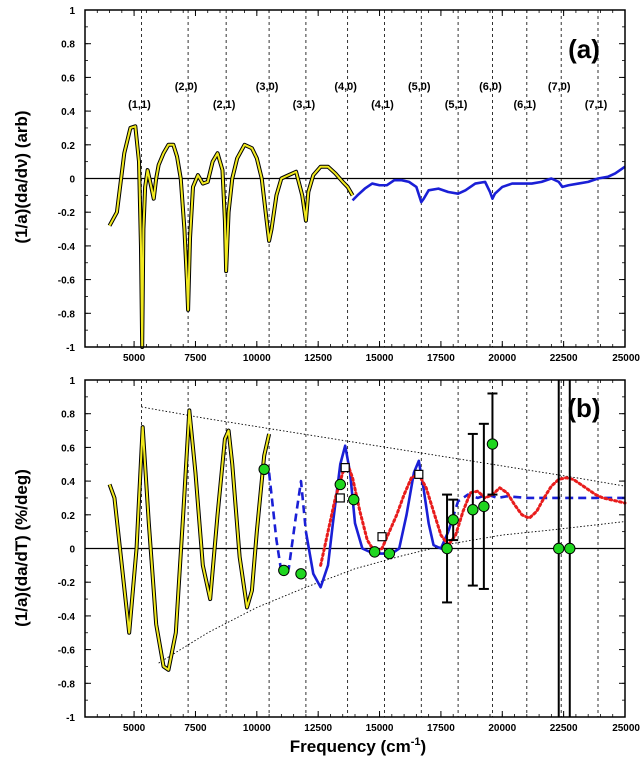  I want to click on band-label: (4,0), so click(345, 87).